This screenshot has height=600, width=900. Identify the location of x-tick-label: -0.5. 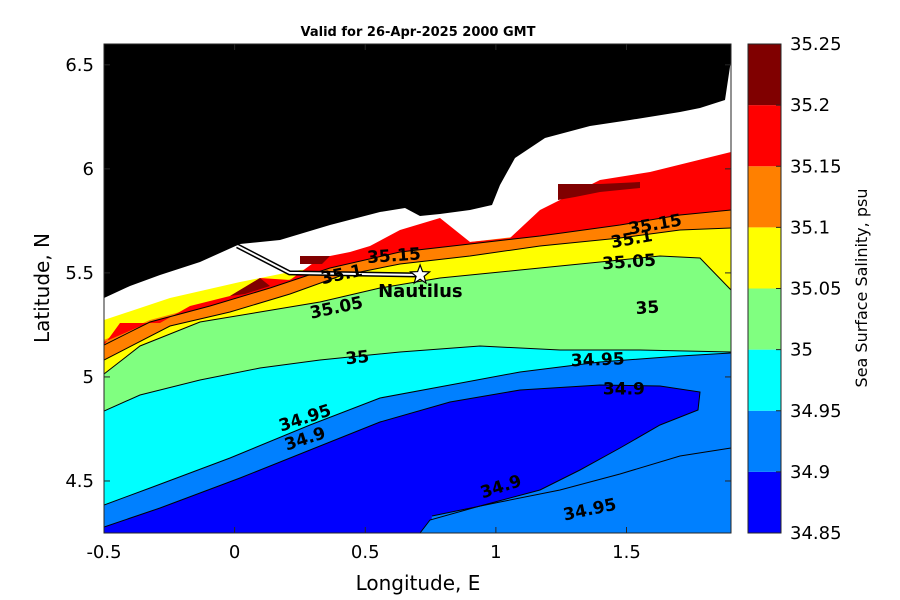
(103, 552).